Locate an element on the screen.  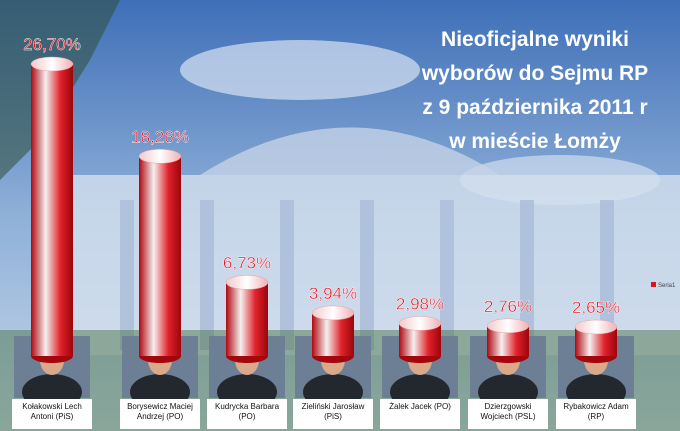
cloud is located at coordinates (300, 70).